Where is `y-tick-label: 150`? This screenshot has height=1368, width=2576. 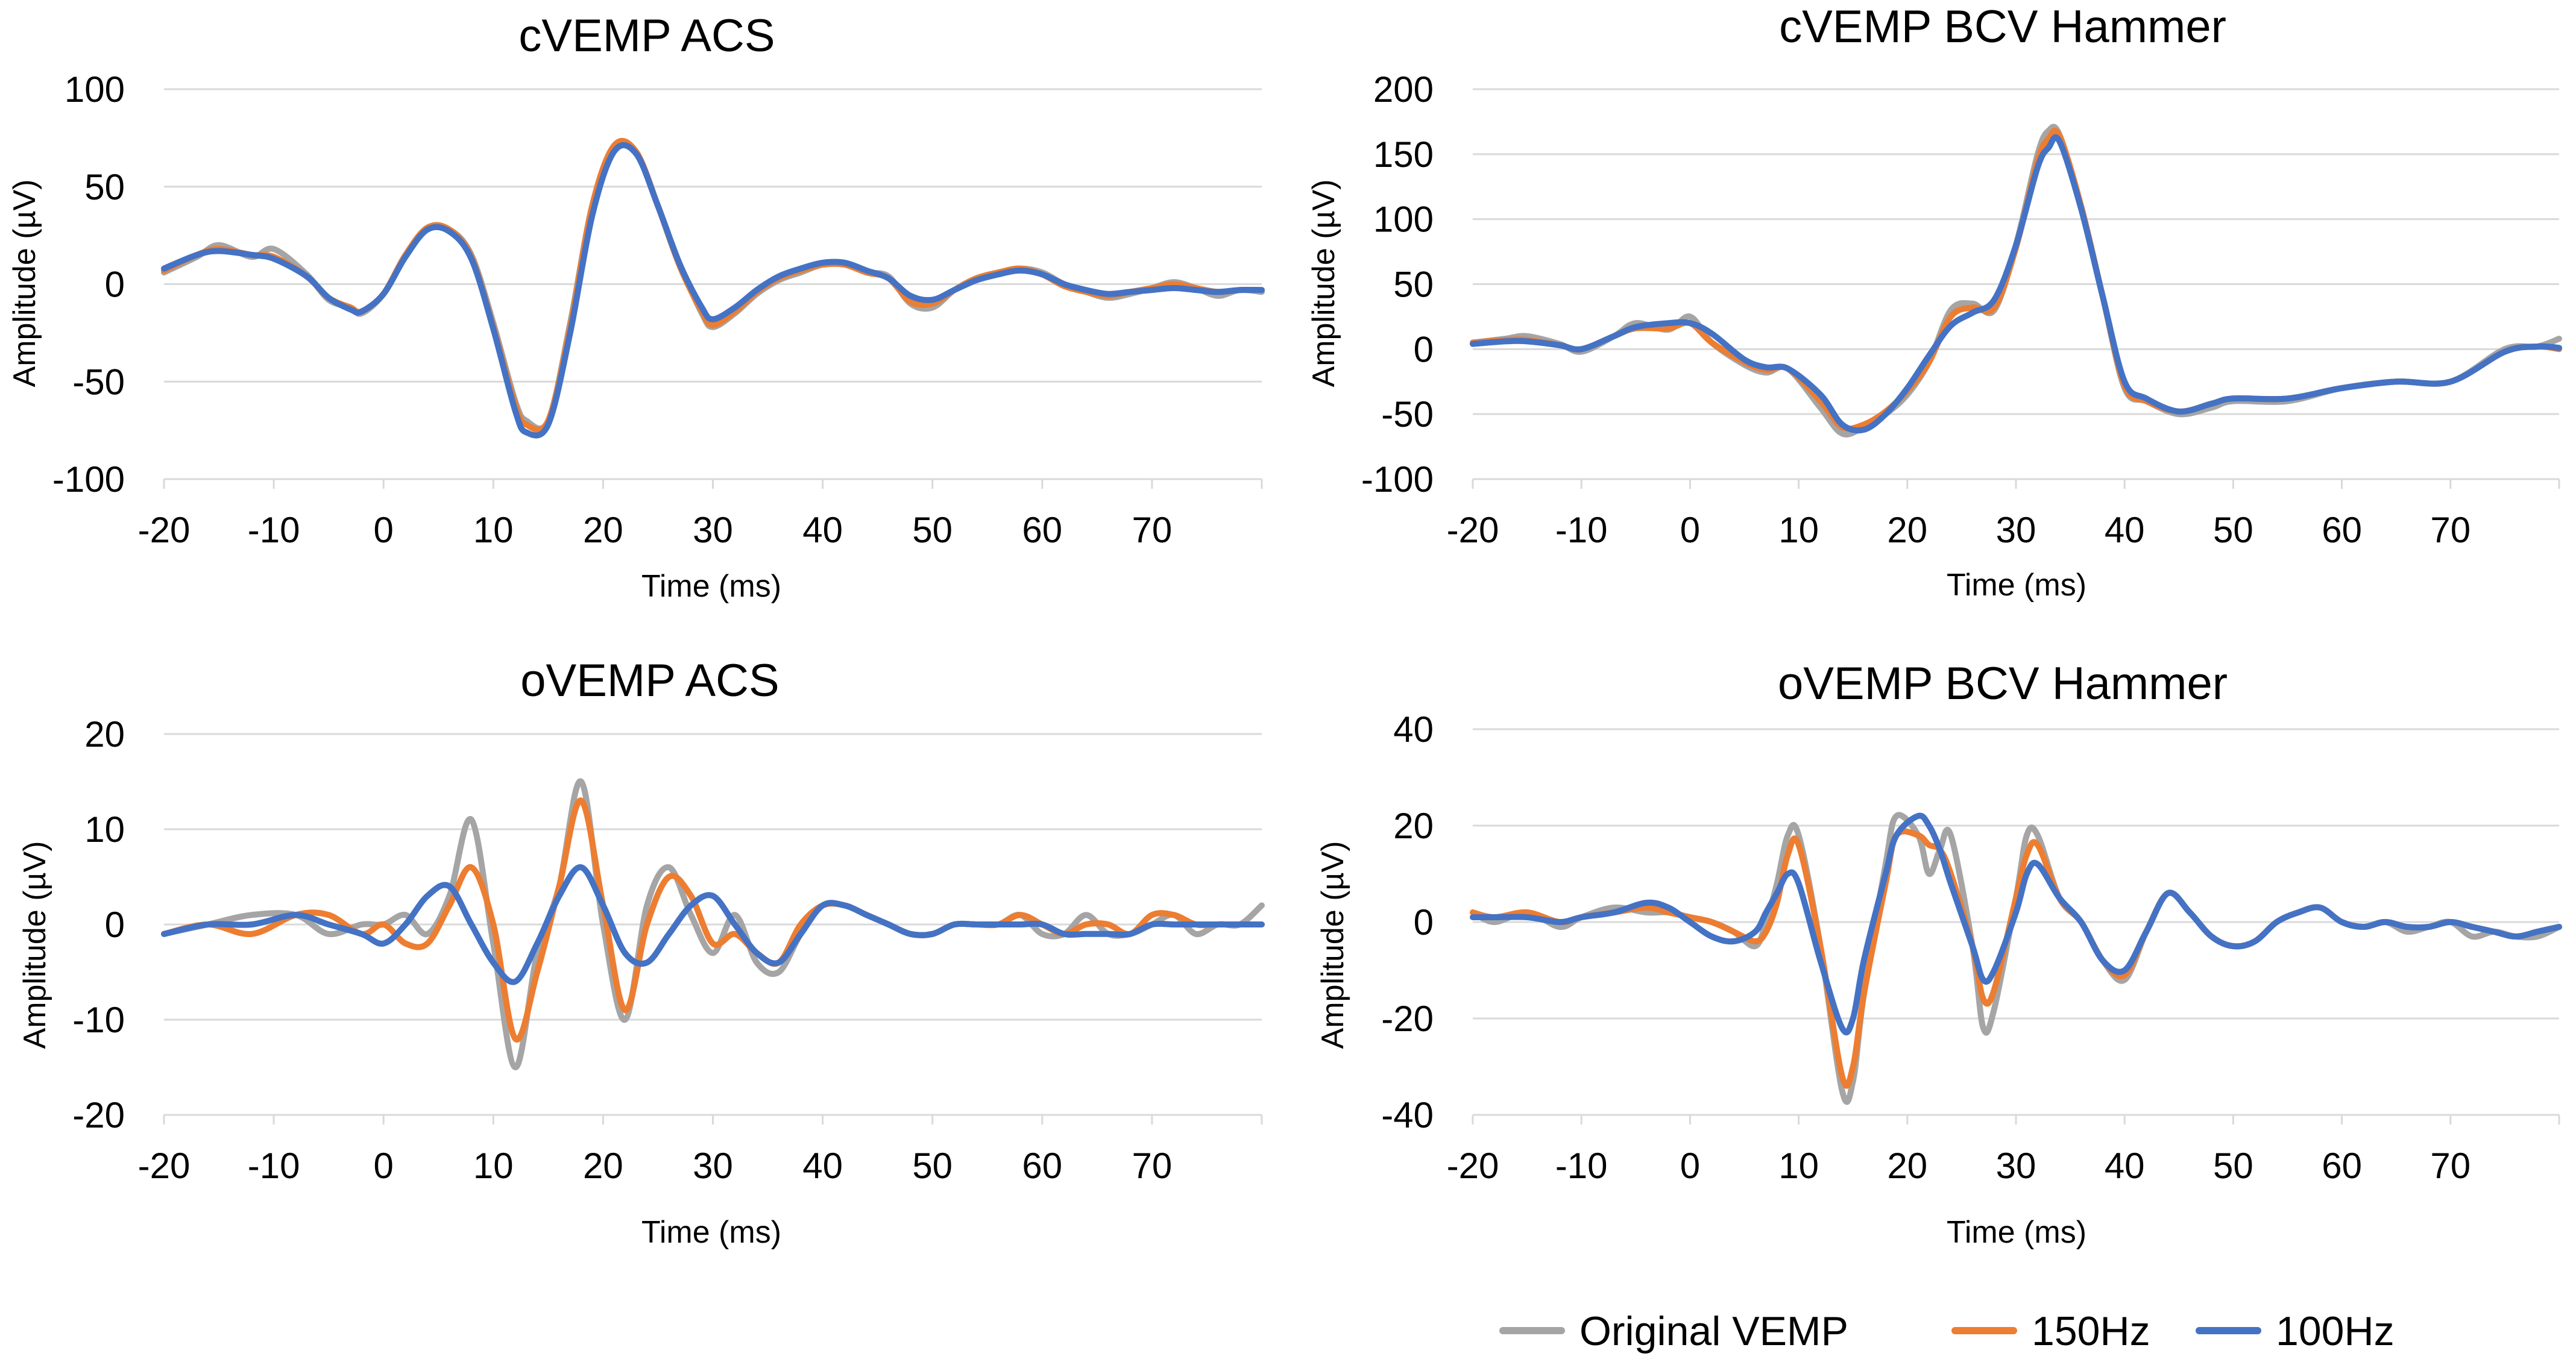 y-tick-label: 150 is located at coordinates (1403, 155).